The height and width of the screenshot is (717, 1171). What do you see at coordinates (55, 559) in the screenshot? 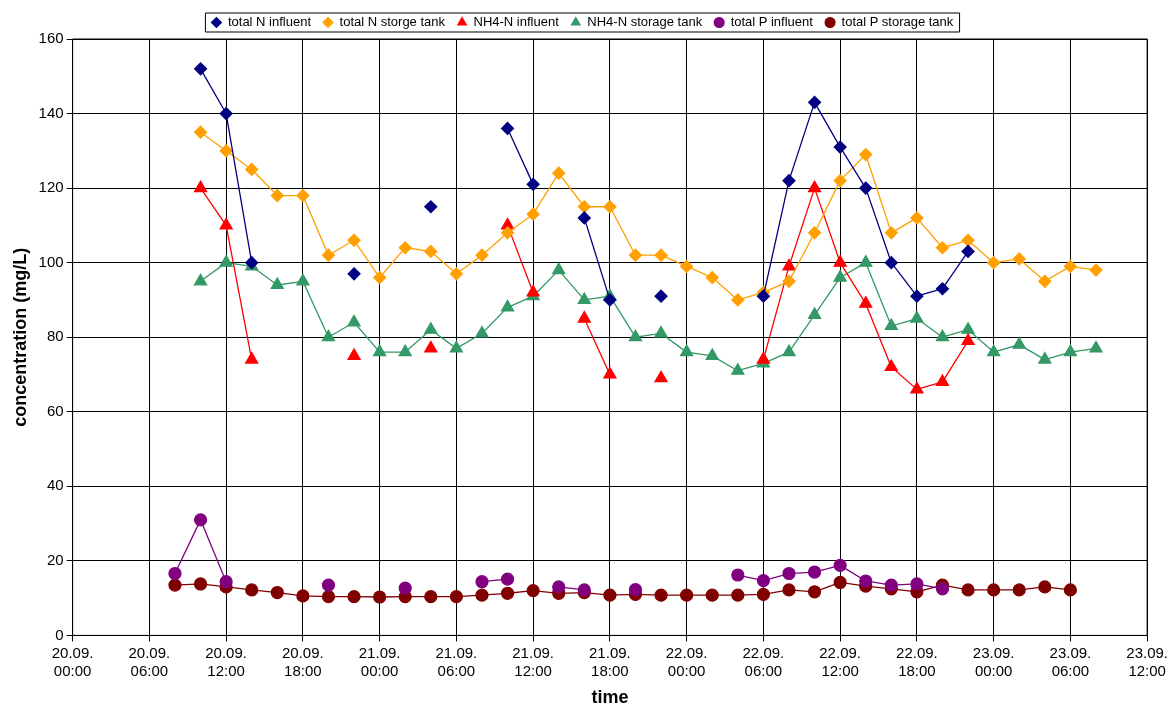
I see `y-tick-label: 20` at bounding box center [55, 559].